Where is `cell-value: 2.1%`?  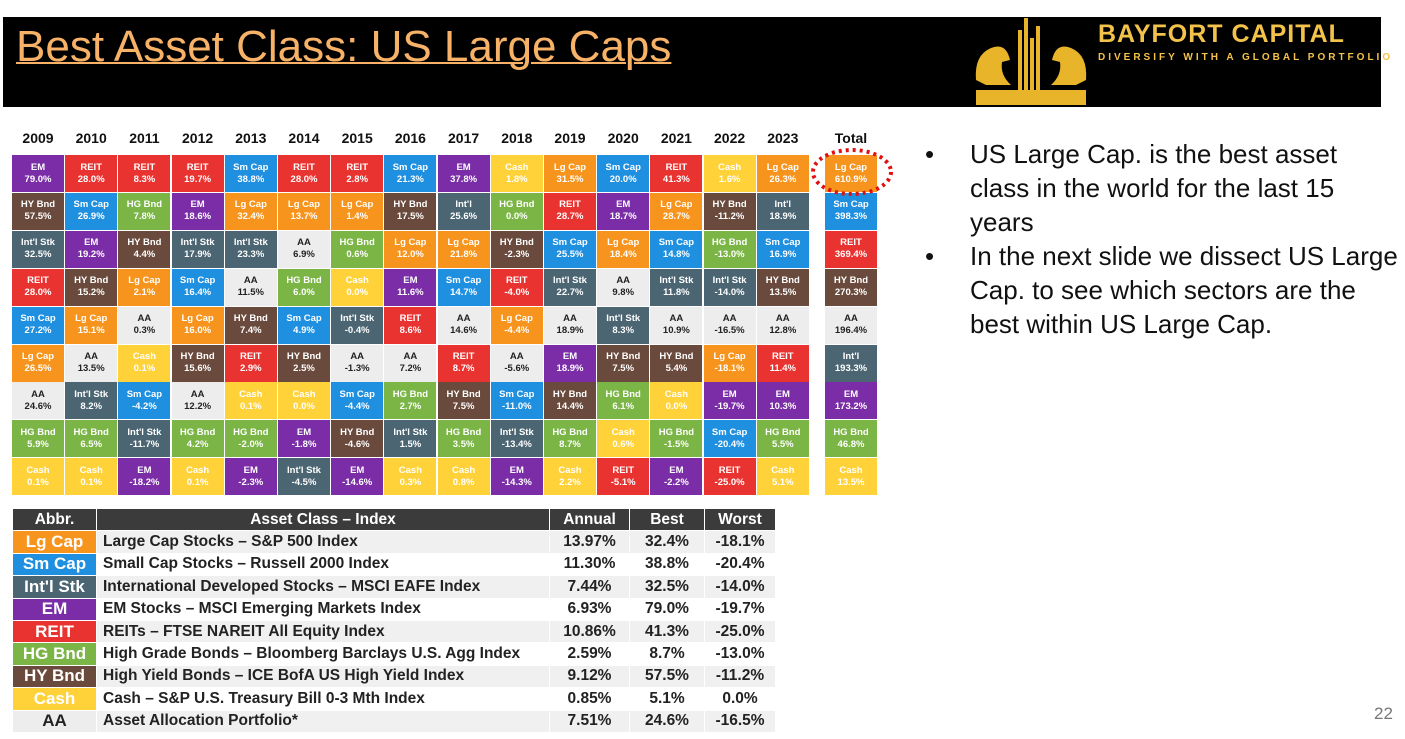 cell-value: 2.1% is located at coordinates (144, 293).